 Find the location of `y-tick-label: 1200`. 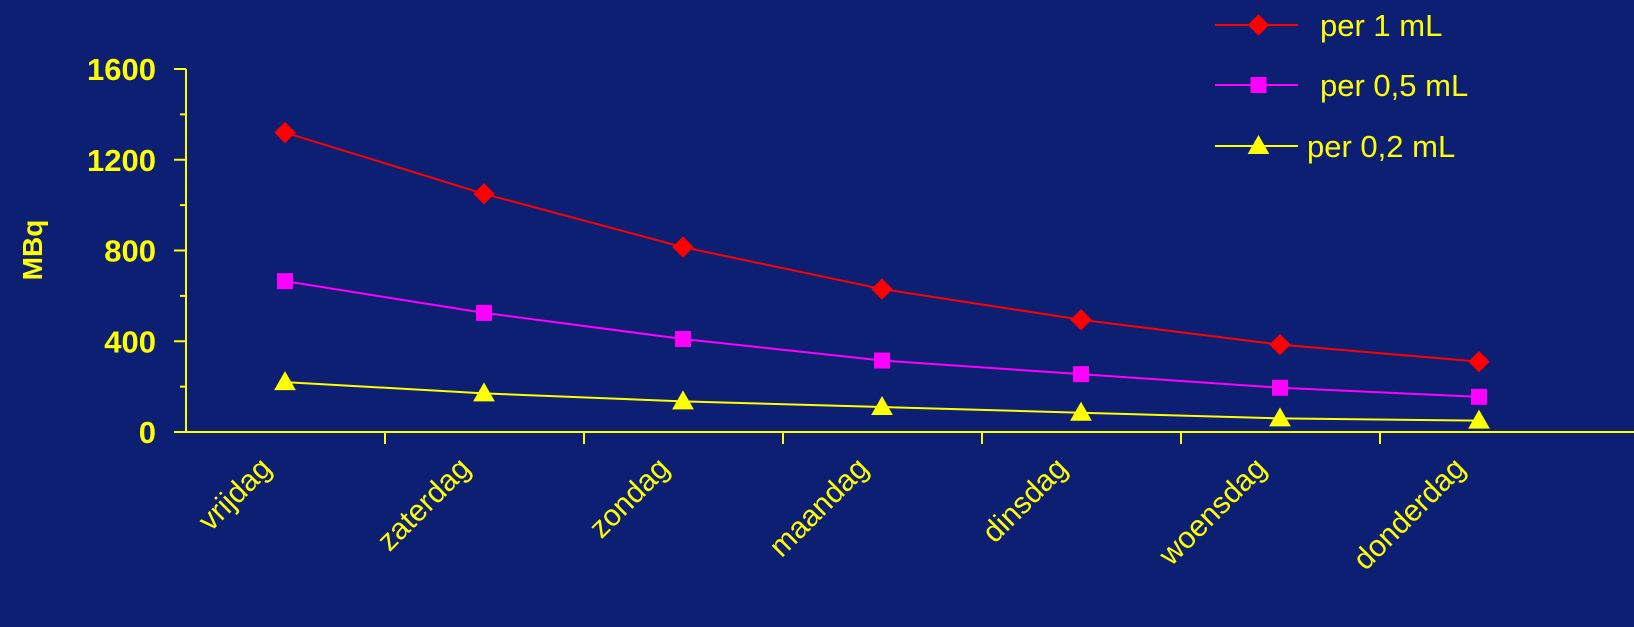

y-tick-label: 1200 is located at coordinates (121, 160).